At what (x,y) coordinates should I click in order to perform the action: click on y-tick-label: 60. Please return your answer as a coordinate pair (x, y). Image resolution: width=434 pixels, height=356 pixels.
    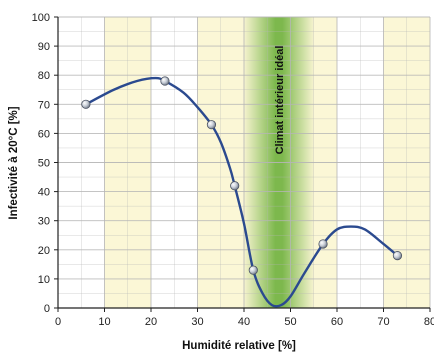
    Looking at the image, I should click on (44, 134).